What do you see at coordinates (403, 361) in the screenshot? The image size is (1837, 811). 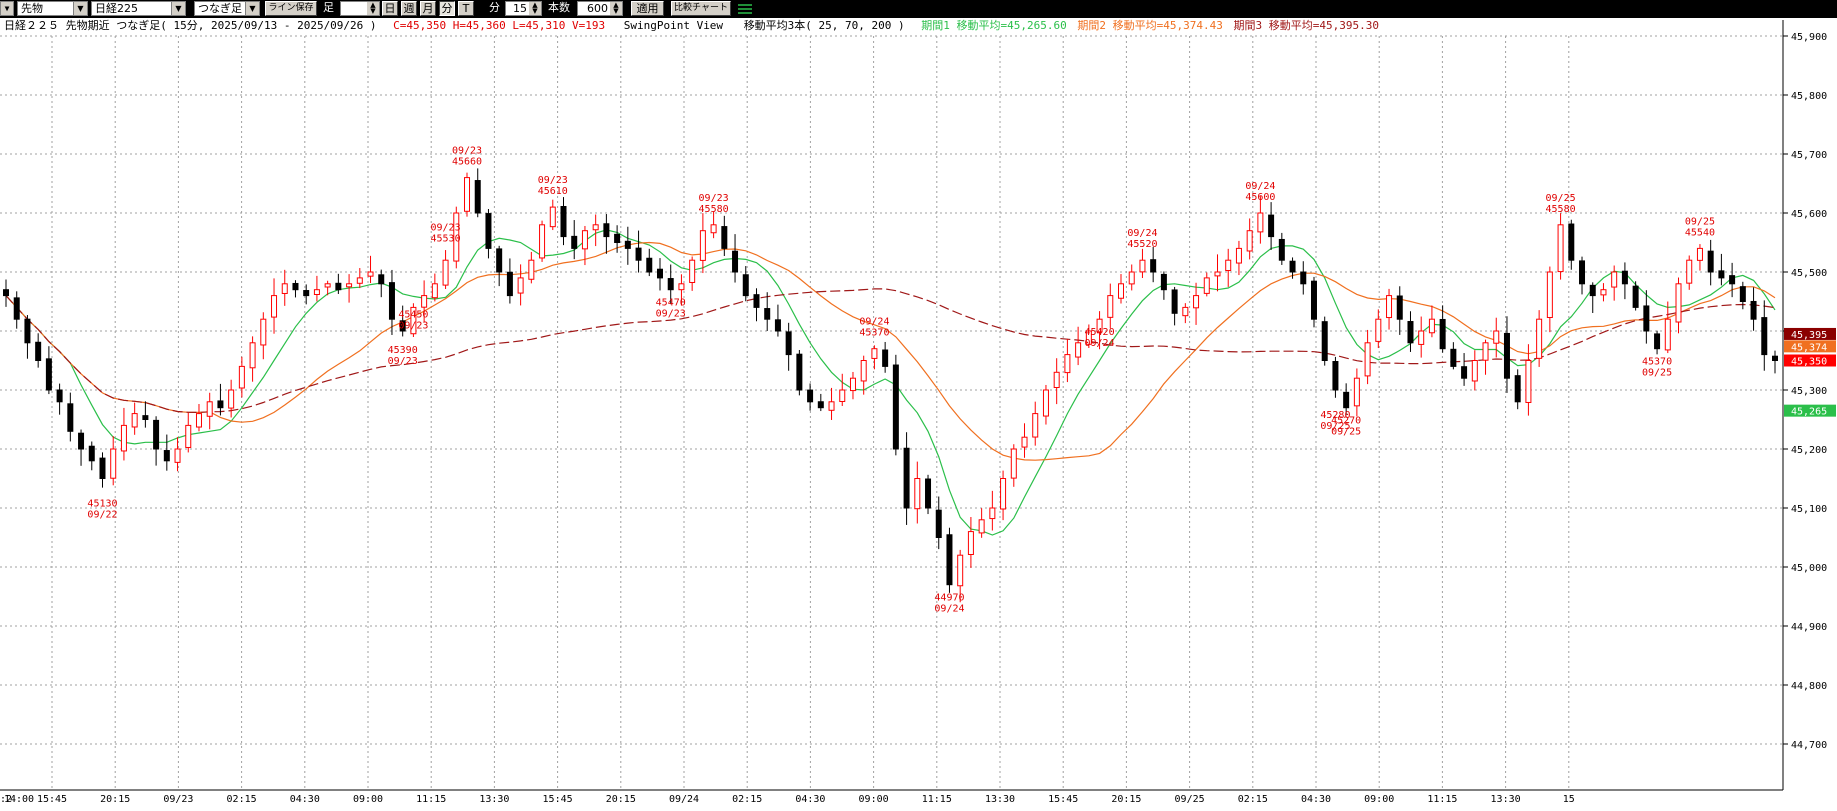 I see `swing-low-date: 09/23` at bounding box center [403, 361].